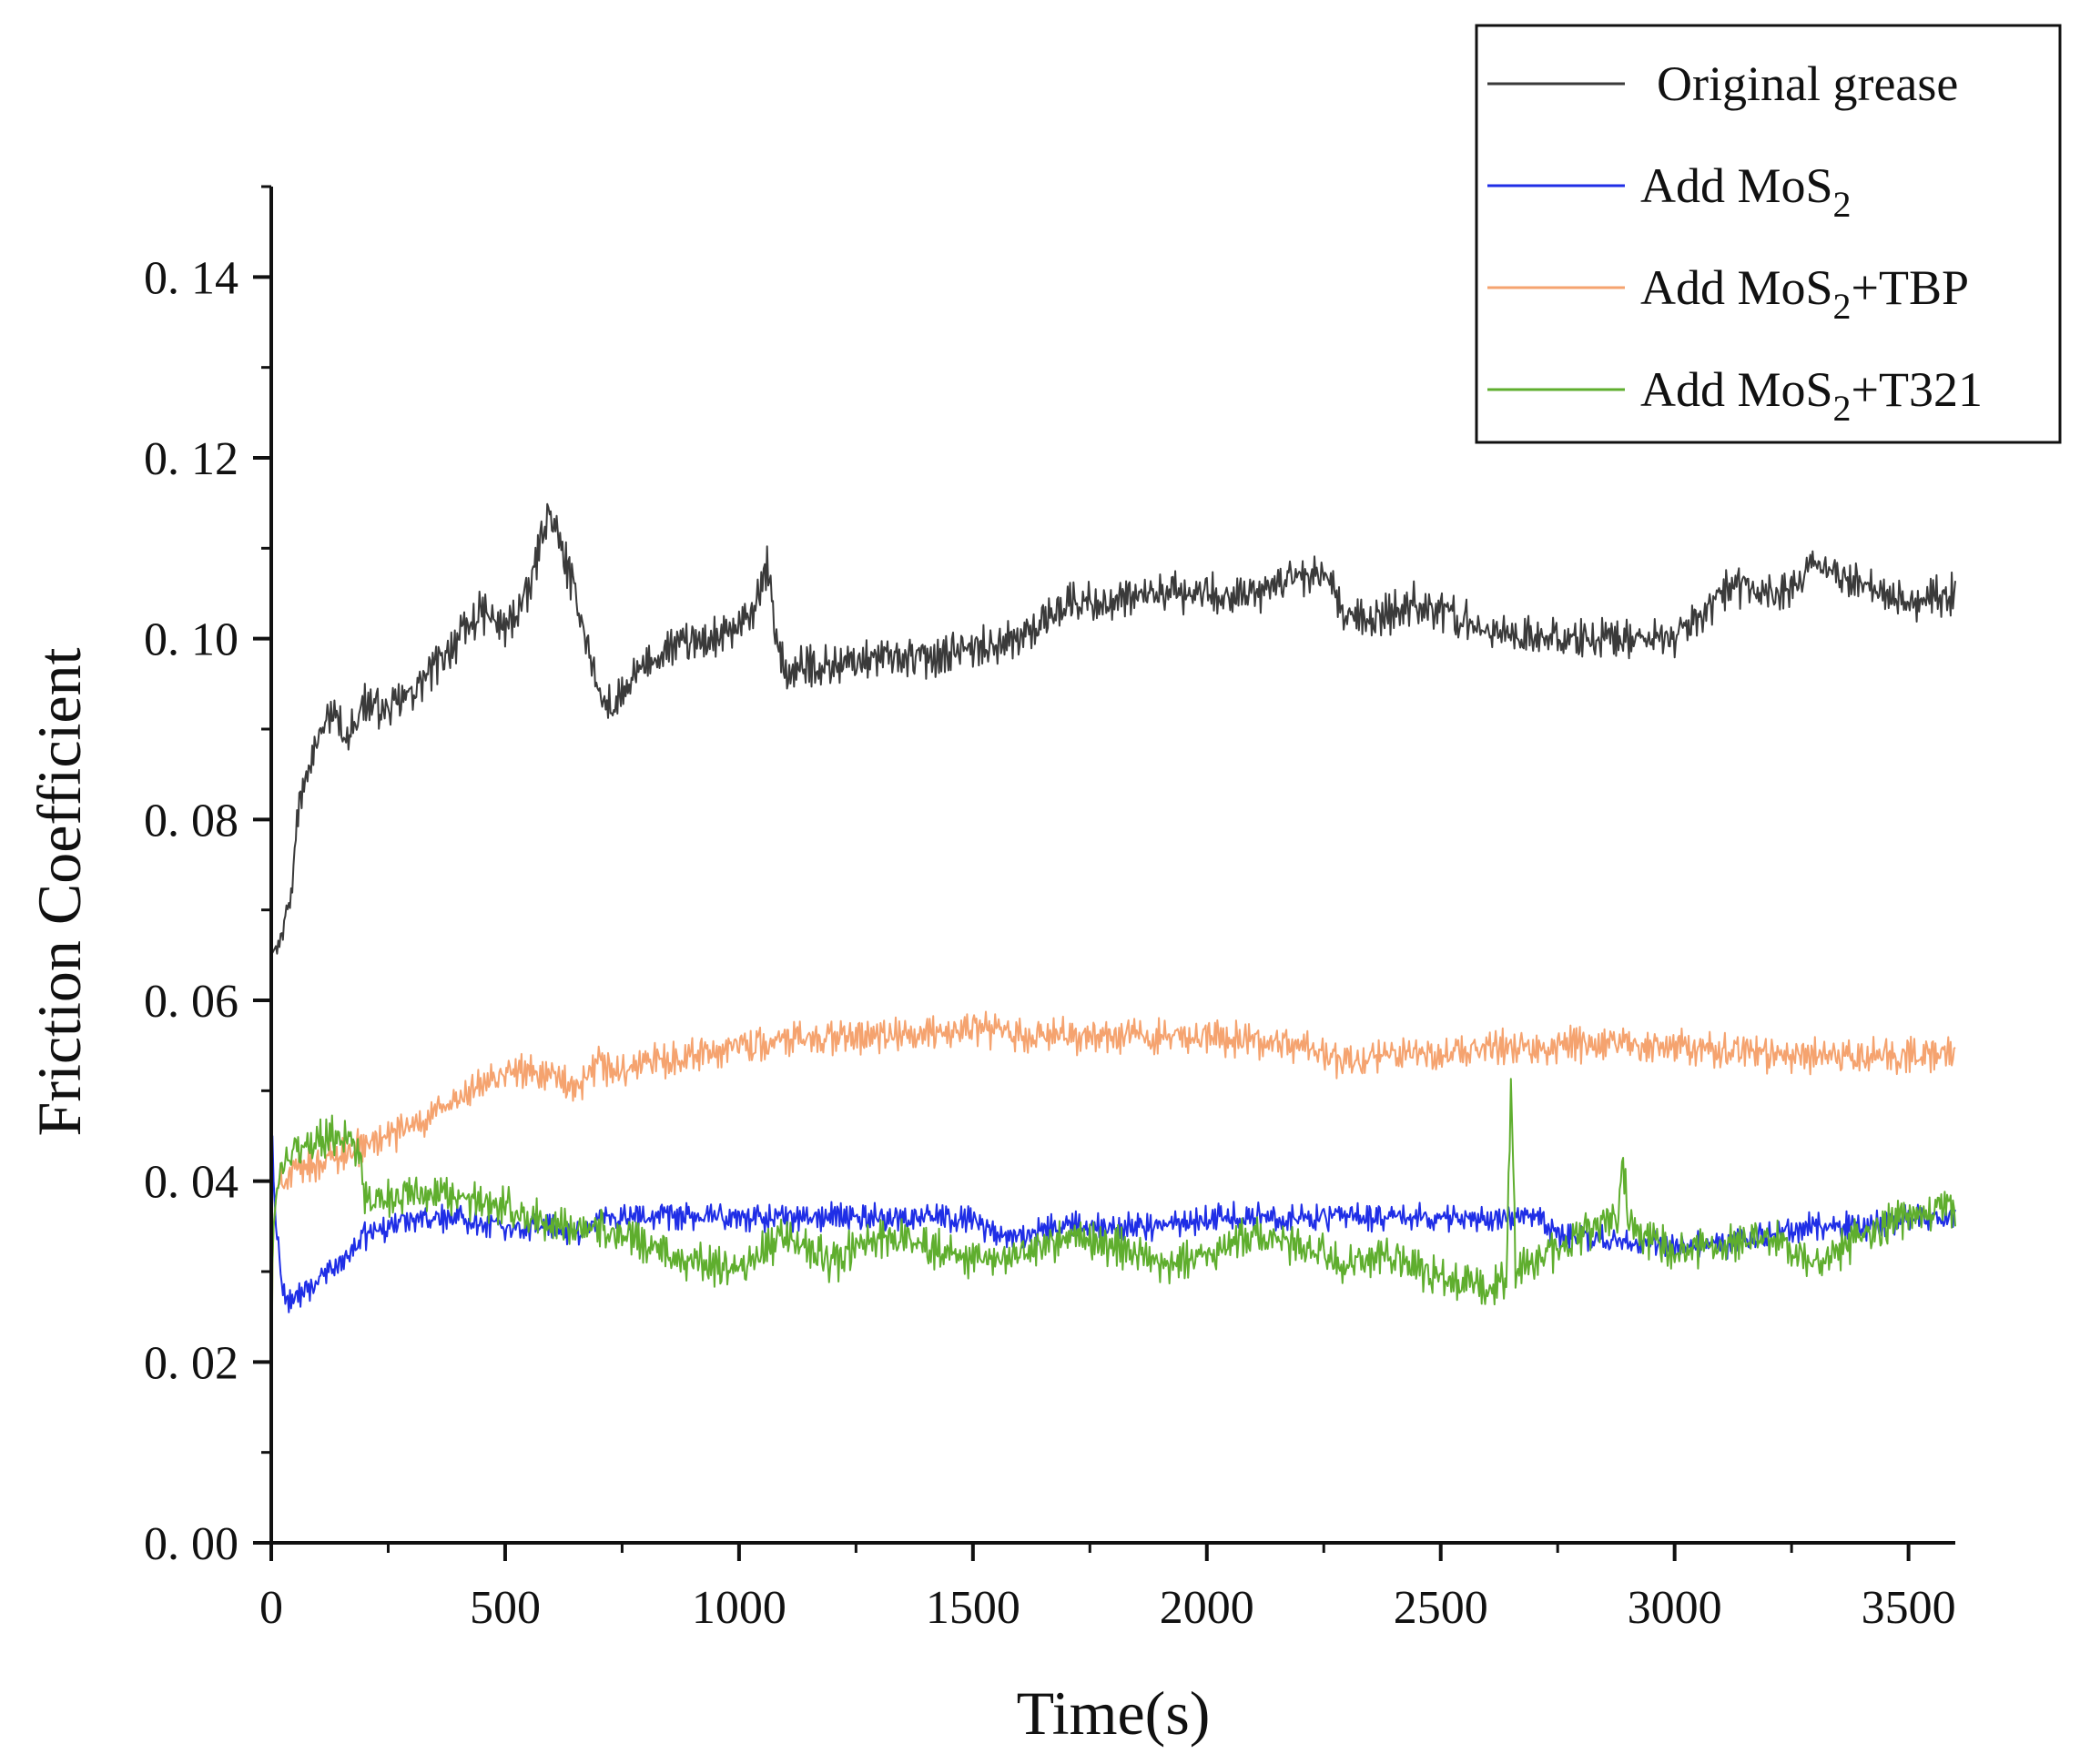 This screenshot has height=1764, width=2080. What do you see at coordinates (1911, 287) in the screenshot?
I see `legend-suffix: +TBP` at bounding box center [1911, 287].